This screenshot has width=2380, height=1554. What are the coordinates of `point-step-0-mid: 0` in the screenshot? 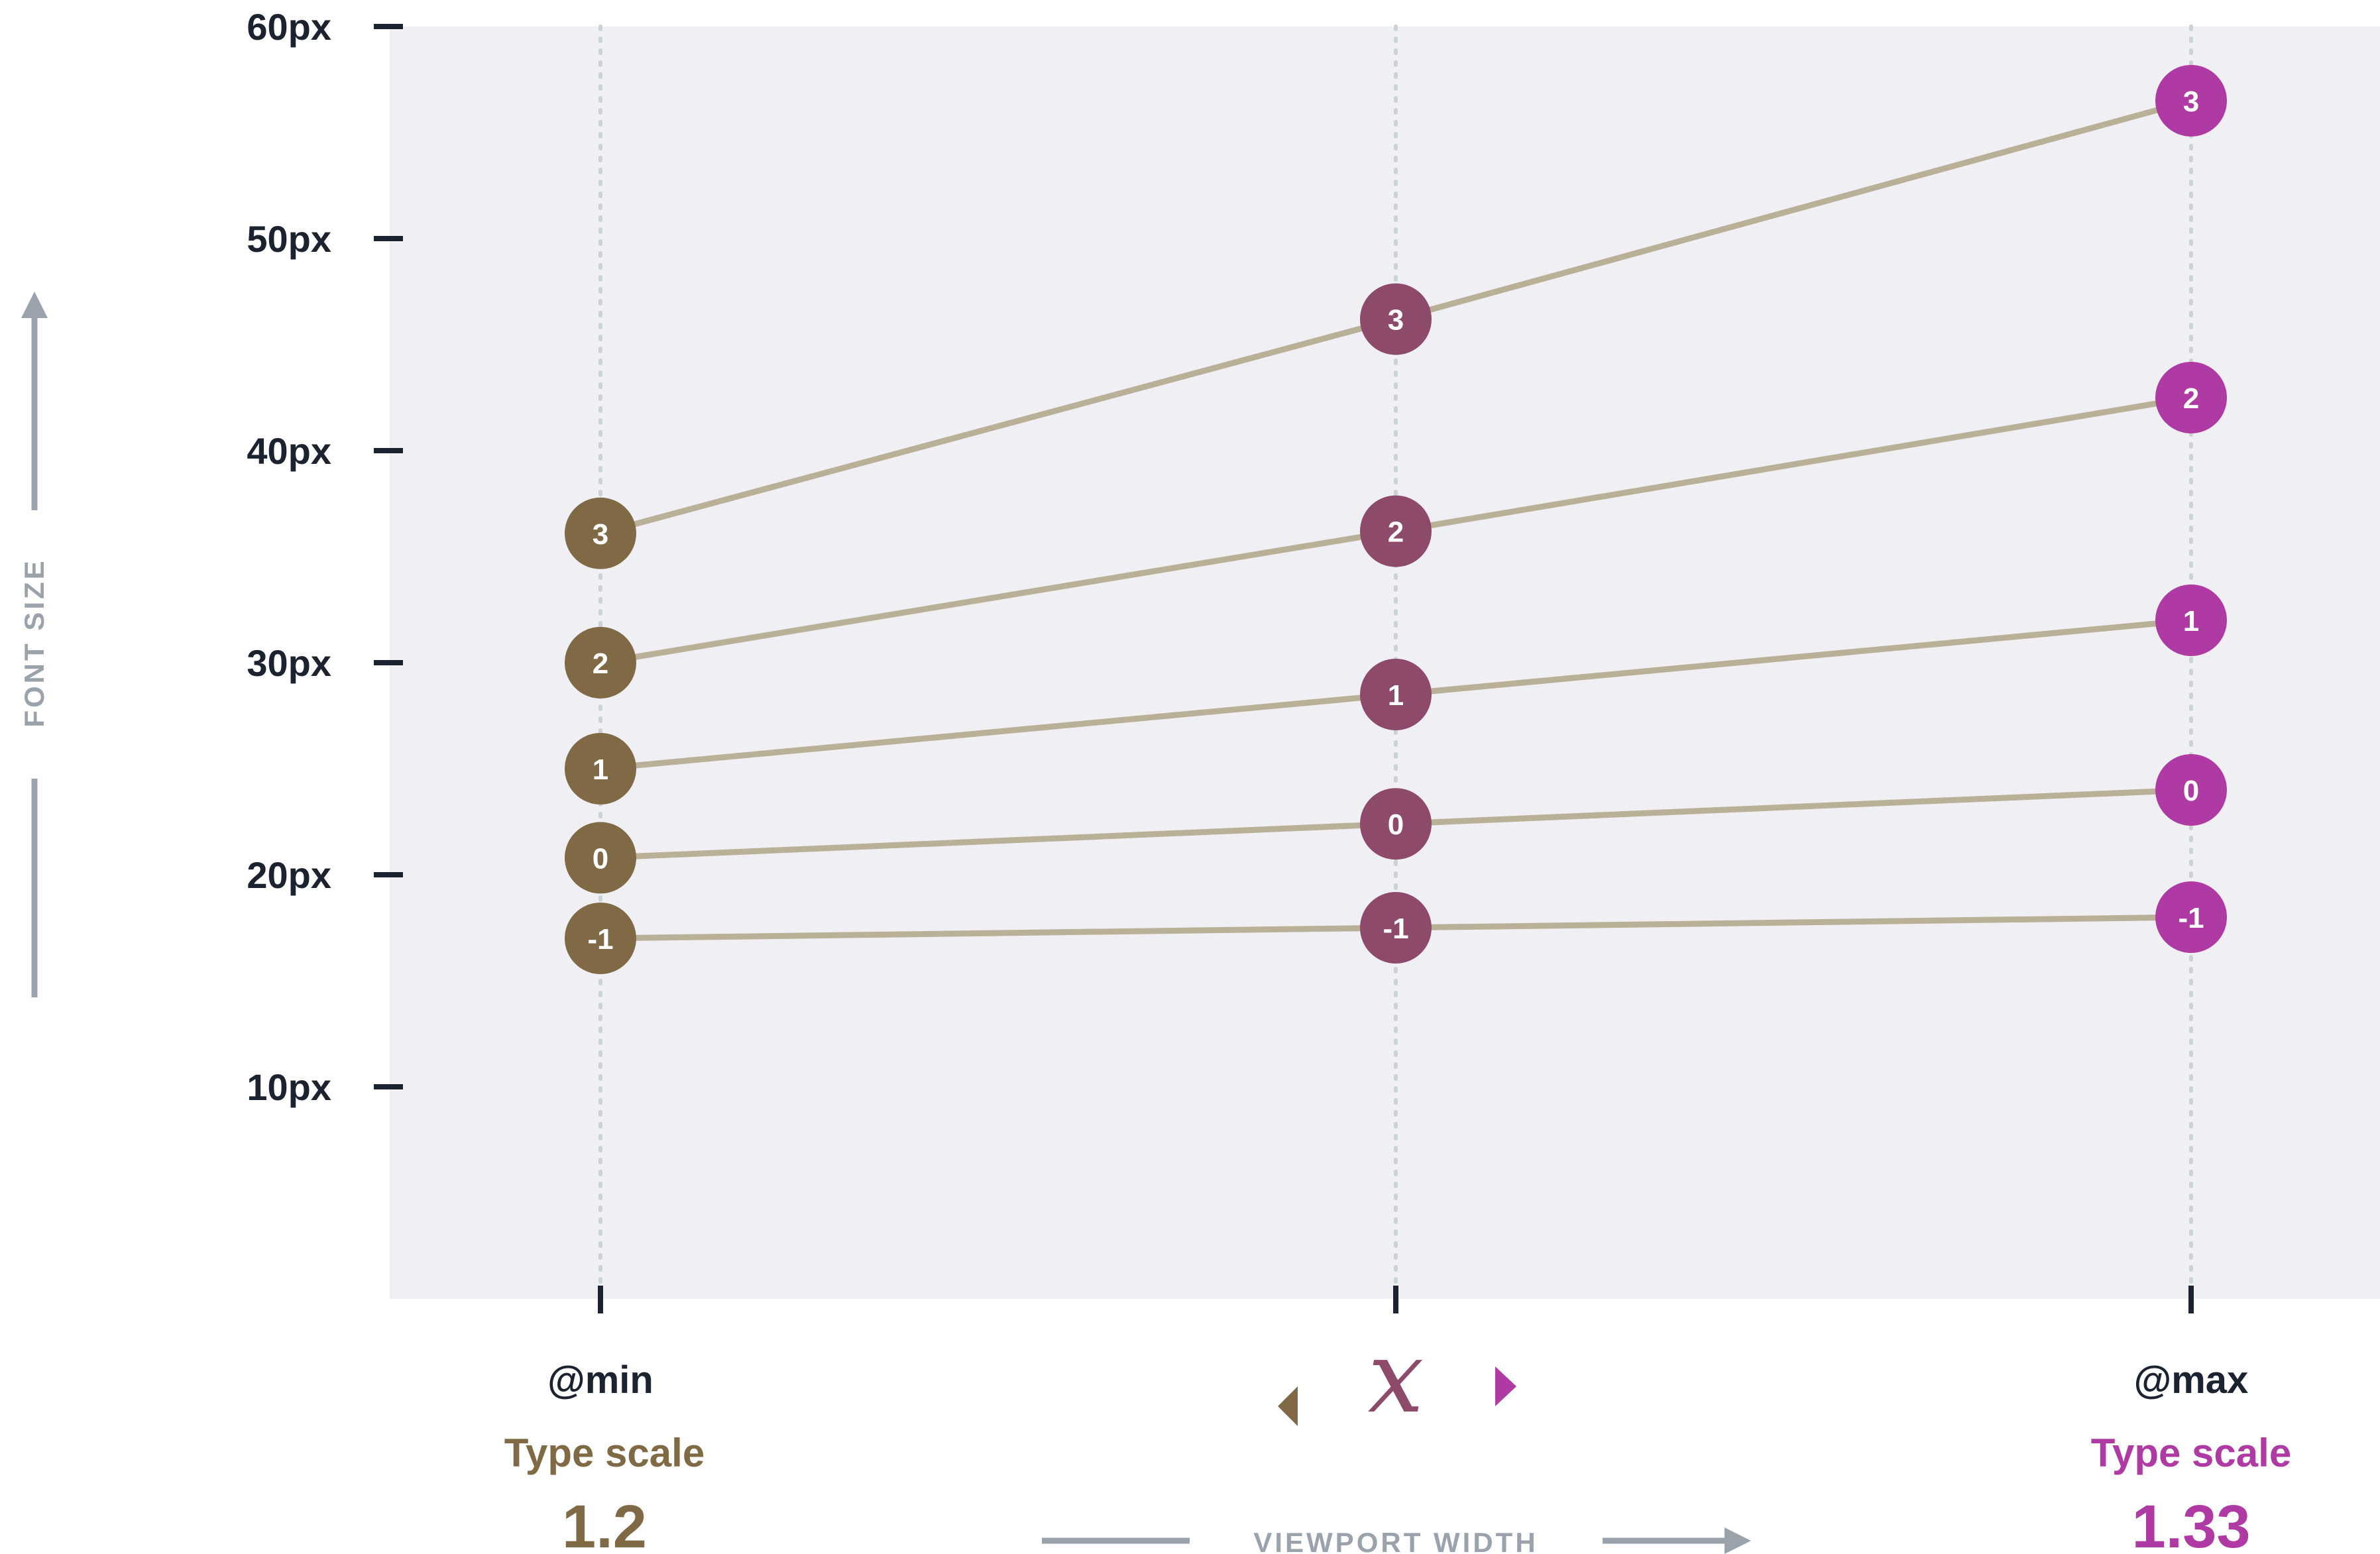 It's located at (1396, 824).